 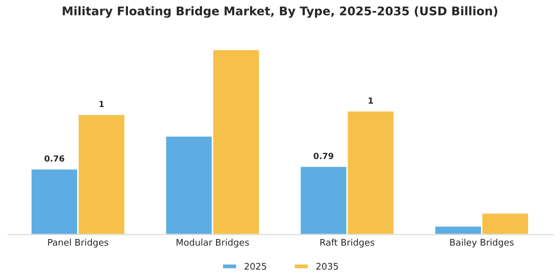 I want to click on legend-label: 2035, so click(x=327, y=266).